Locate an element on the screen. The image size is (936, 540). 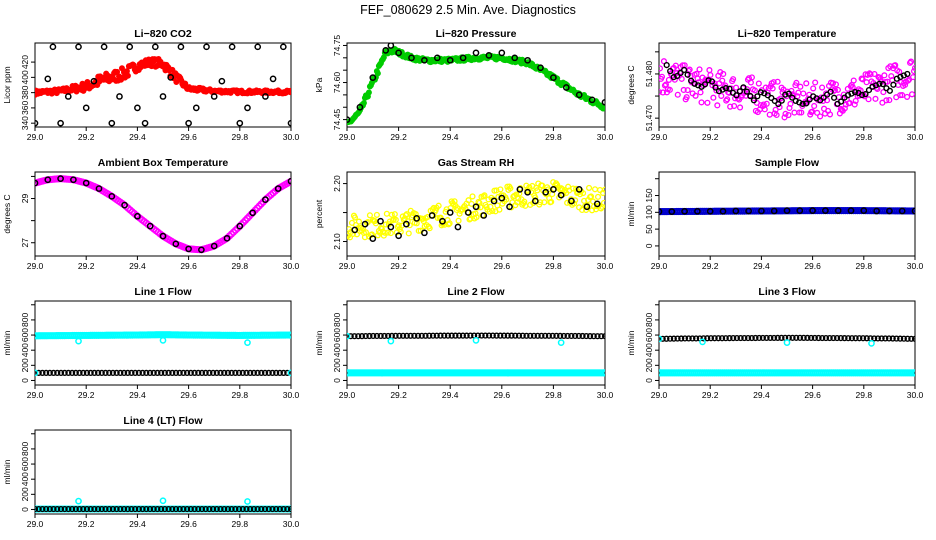
x-tick-label: 29.4 is located at coordinates (137, 266).